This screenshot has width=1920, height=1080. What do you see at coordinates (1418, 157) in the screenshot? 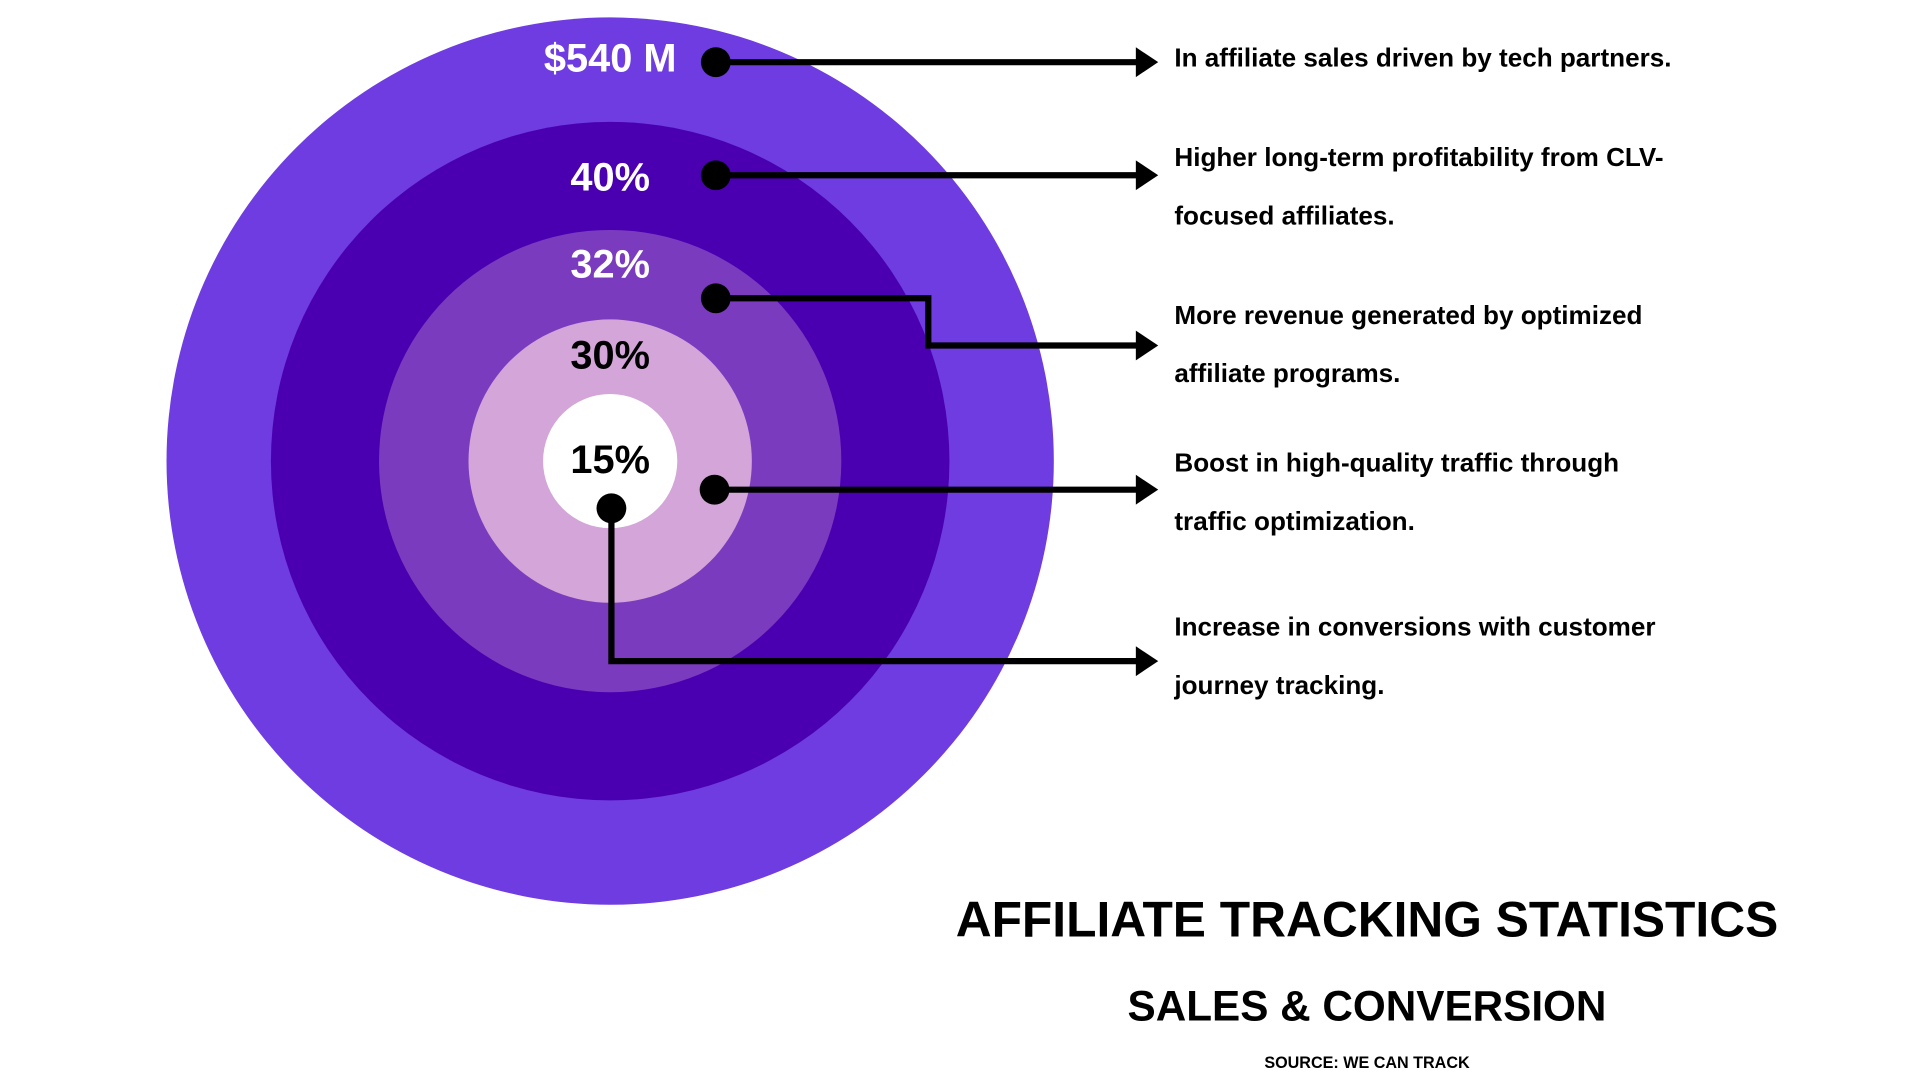
I see `stat-description: Higher long-term profitability from CLV-` at bounding box center [1418, 157].